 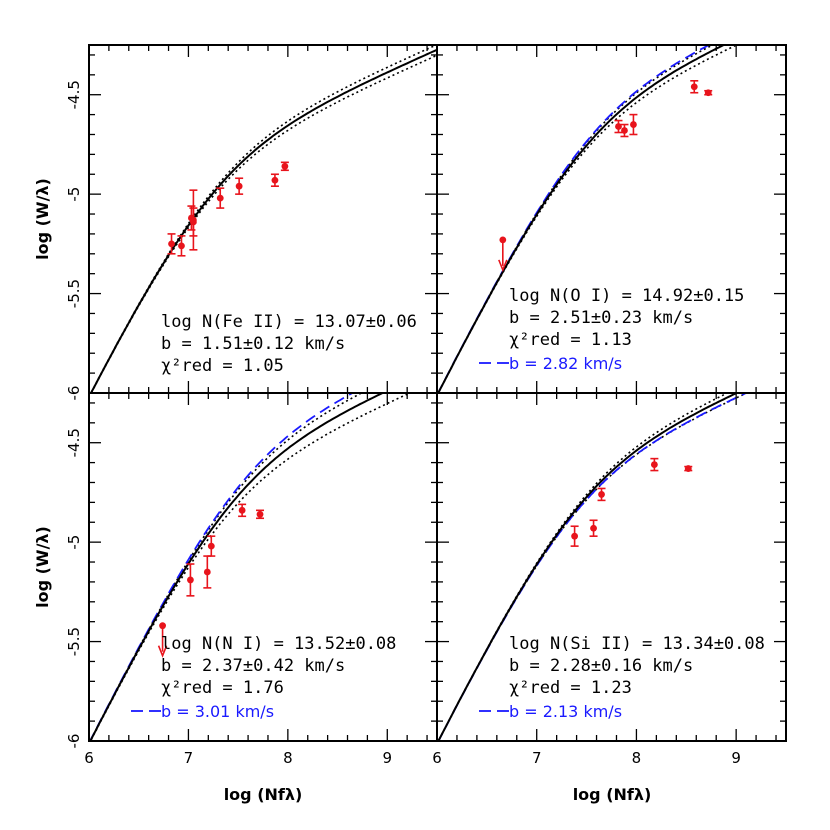 What do you see at coordinates (565, 711) in the screenshot?
I see `alt-legend-label: b = 2.13 km/s` at bounding box center [565, 711].